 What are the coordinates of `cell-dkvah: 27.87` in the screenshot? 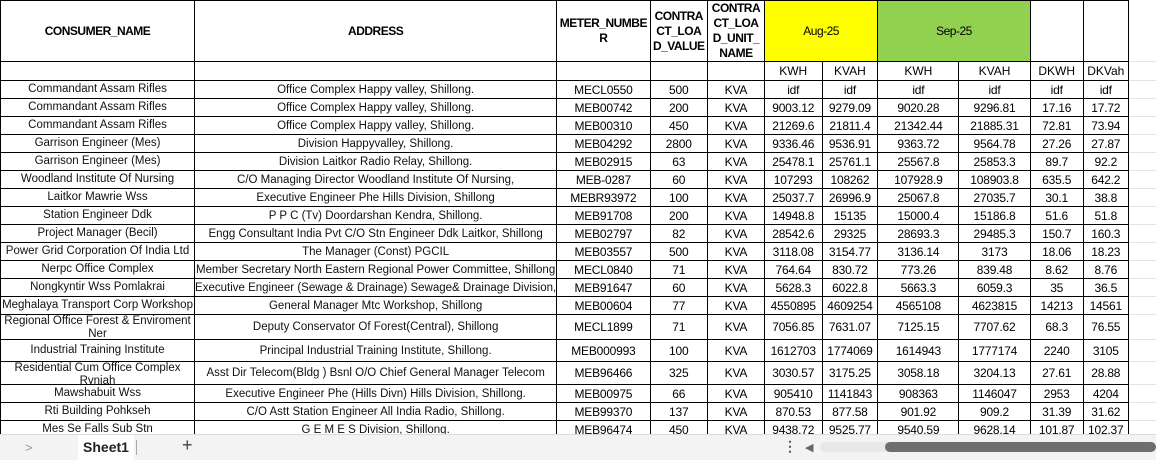 It's located at (1105, 144).